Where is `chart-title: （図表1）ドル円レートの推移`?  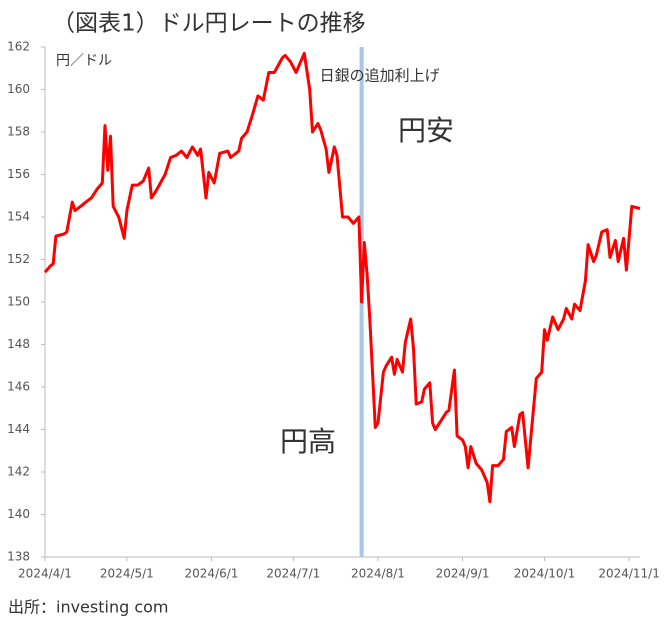 chart-title: （図表1）ドル円レートの推移 is located at coordinates (209, 24).